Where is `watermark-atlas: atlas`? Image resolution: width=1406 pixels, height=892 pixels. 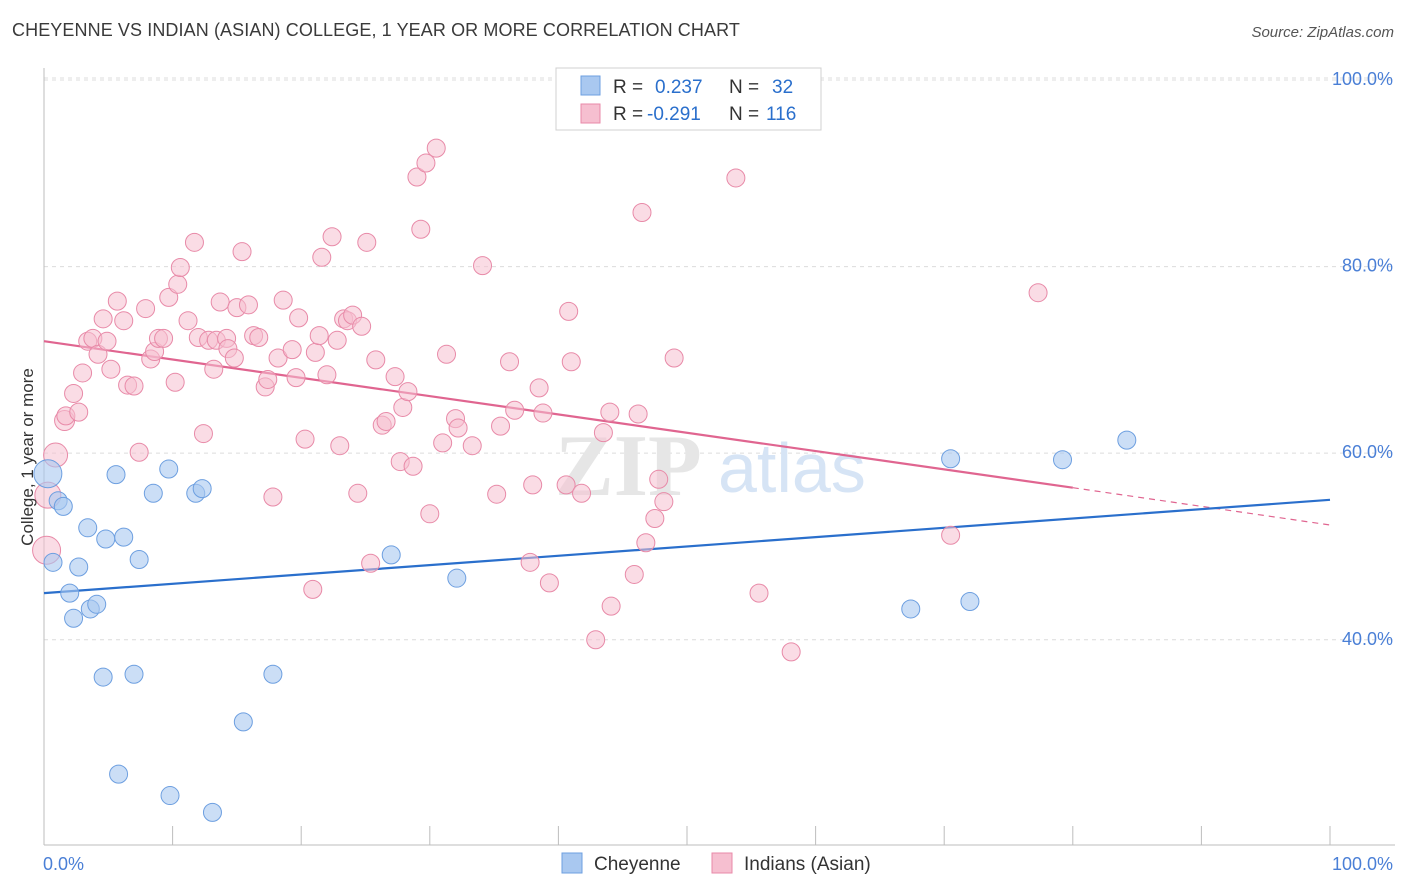 watermark-atlas: atlas is located at coordinates (792, 468).